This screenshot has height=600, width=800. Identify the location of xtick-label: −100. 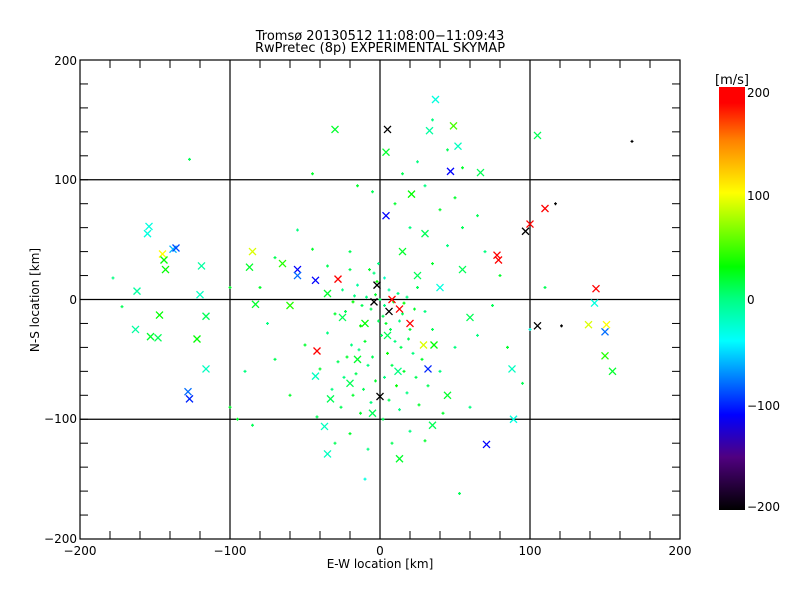
(230, 551).